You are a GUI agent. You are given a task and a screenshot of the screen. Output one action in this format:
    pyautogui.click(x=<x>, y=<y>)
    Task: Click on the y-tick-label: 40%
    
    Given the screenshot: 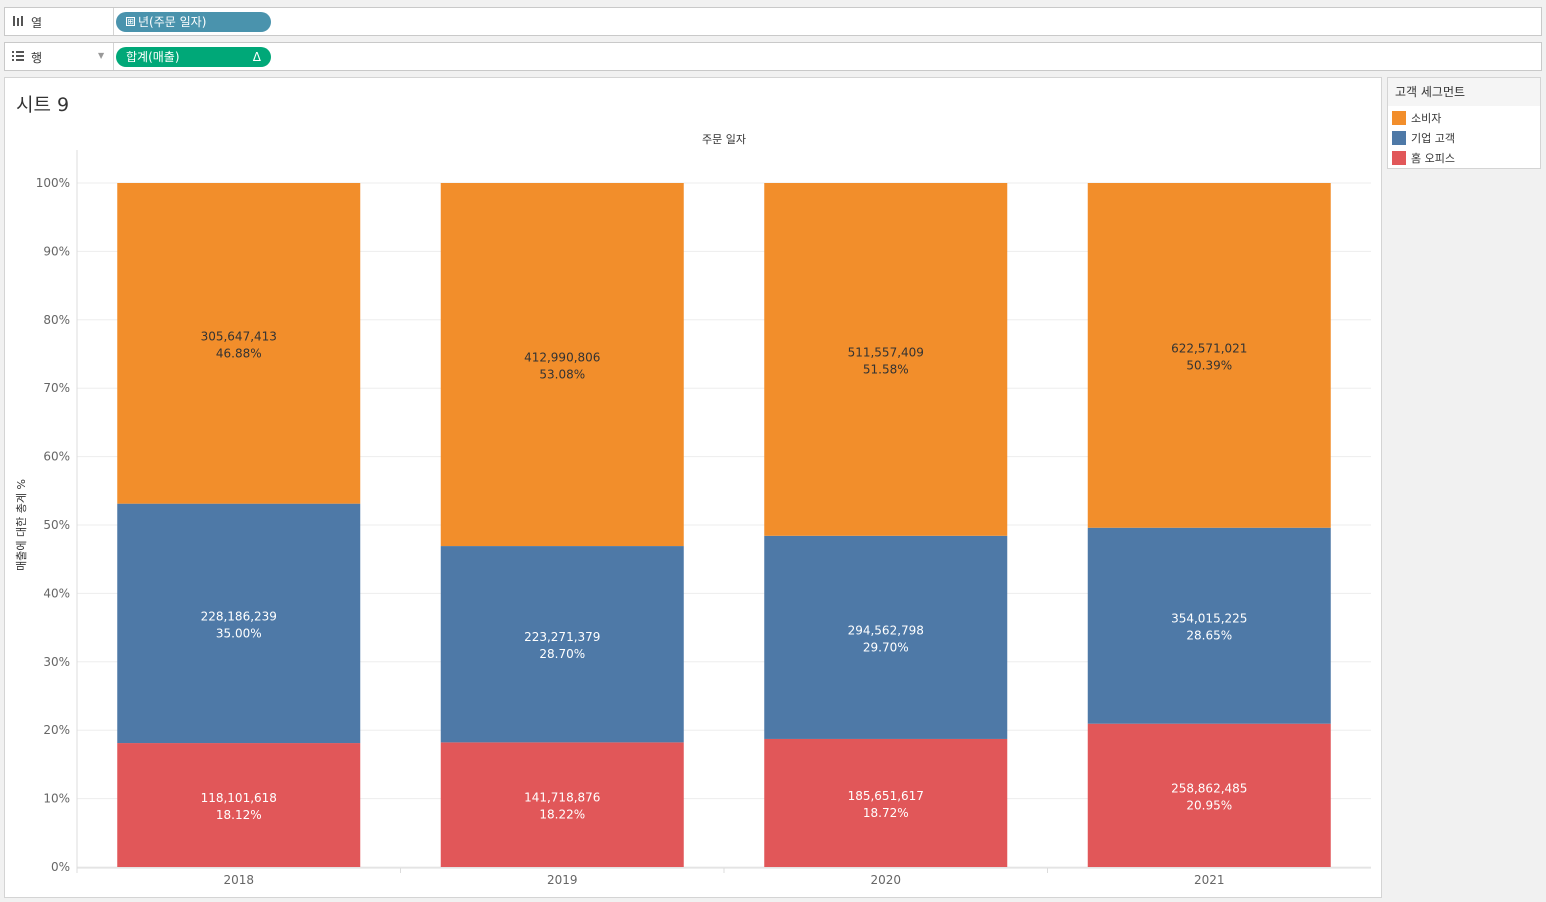 What is the action you would take?
    pyautogui.click(x=56, y=593)
    